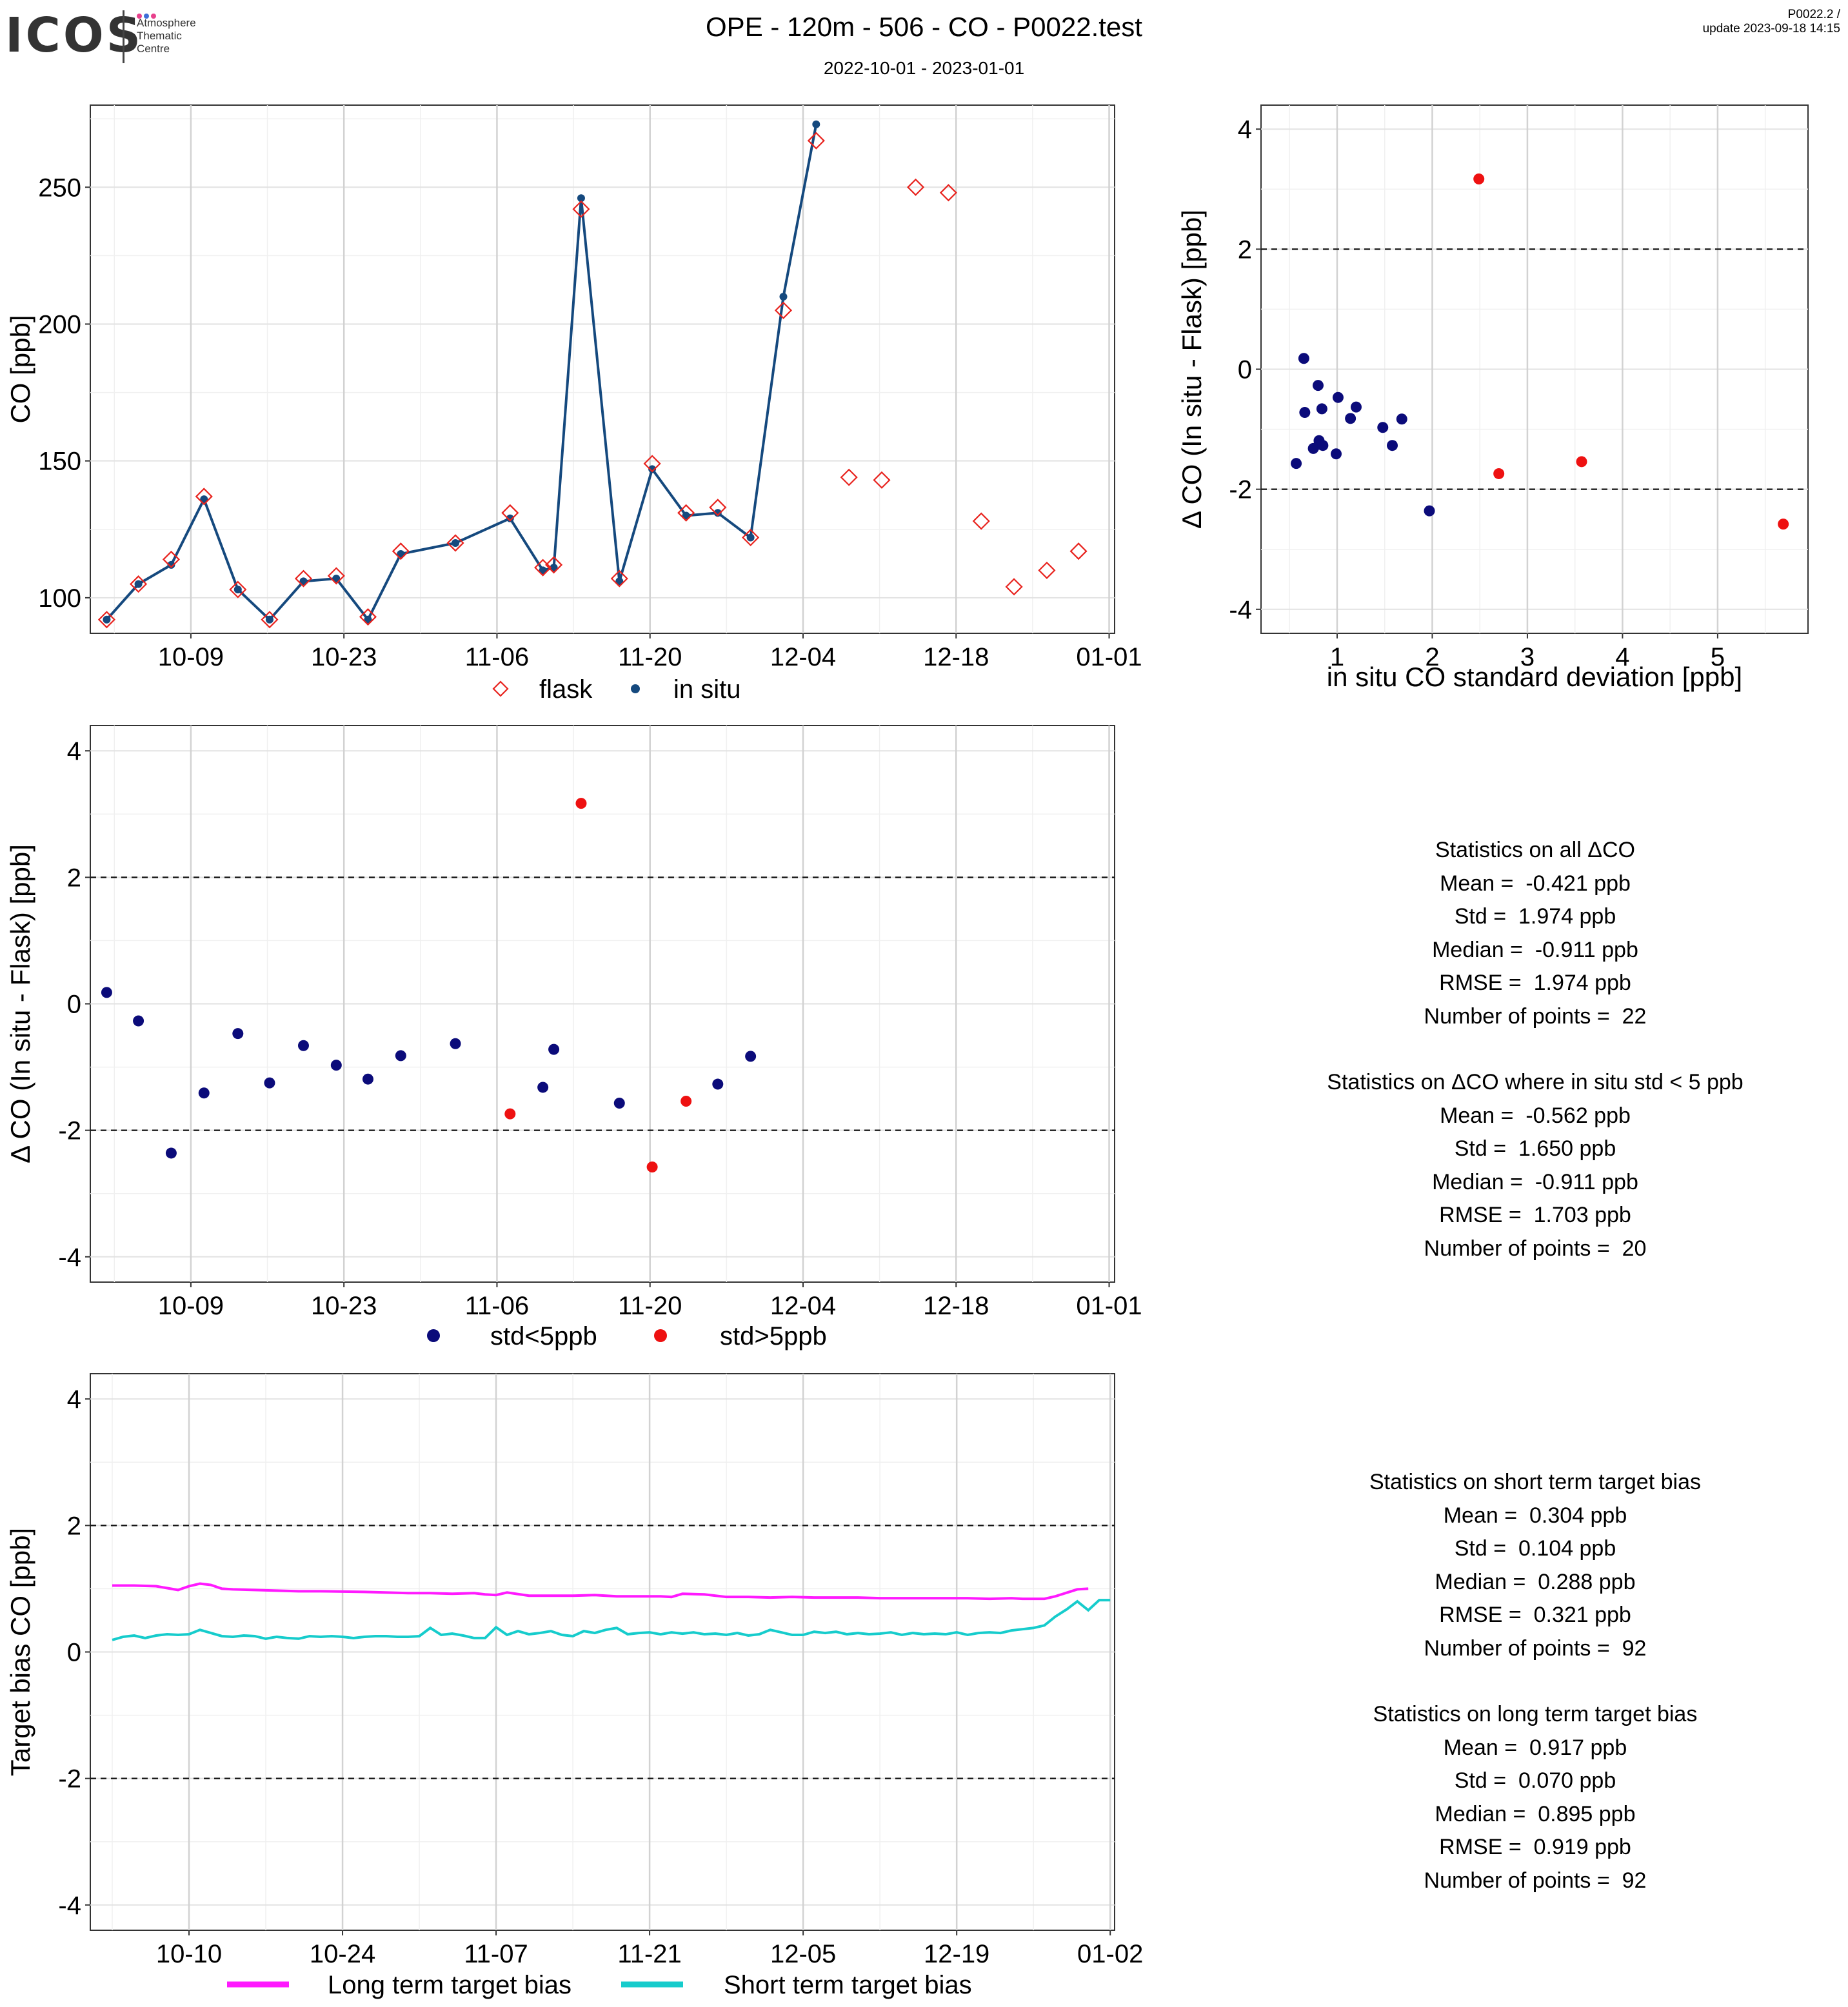 Image resolution: width=1848 pixels, height=2007 pixels. What do you see at coordinates (1432, 657) in the screenshot?
I see `std-panel-xtick-label: 2` at bounding box center [1432, 657].